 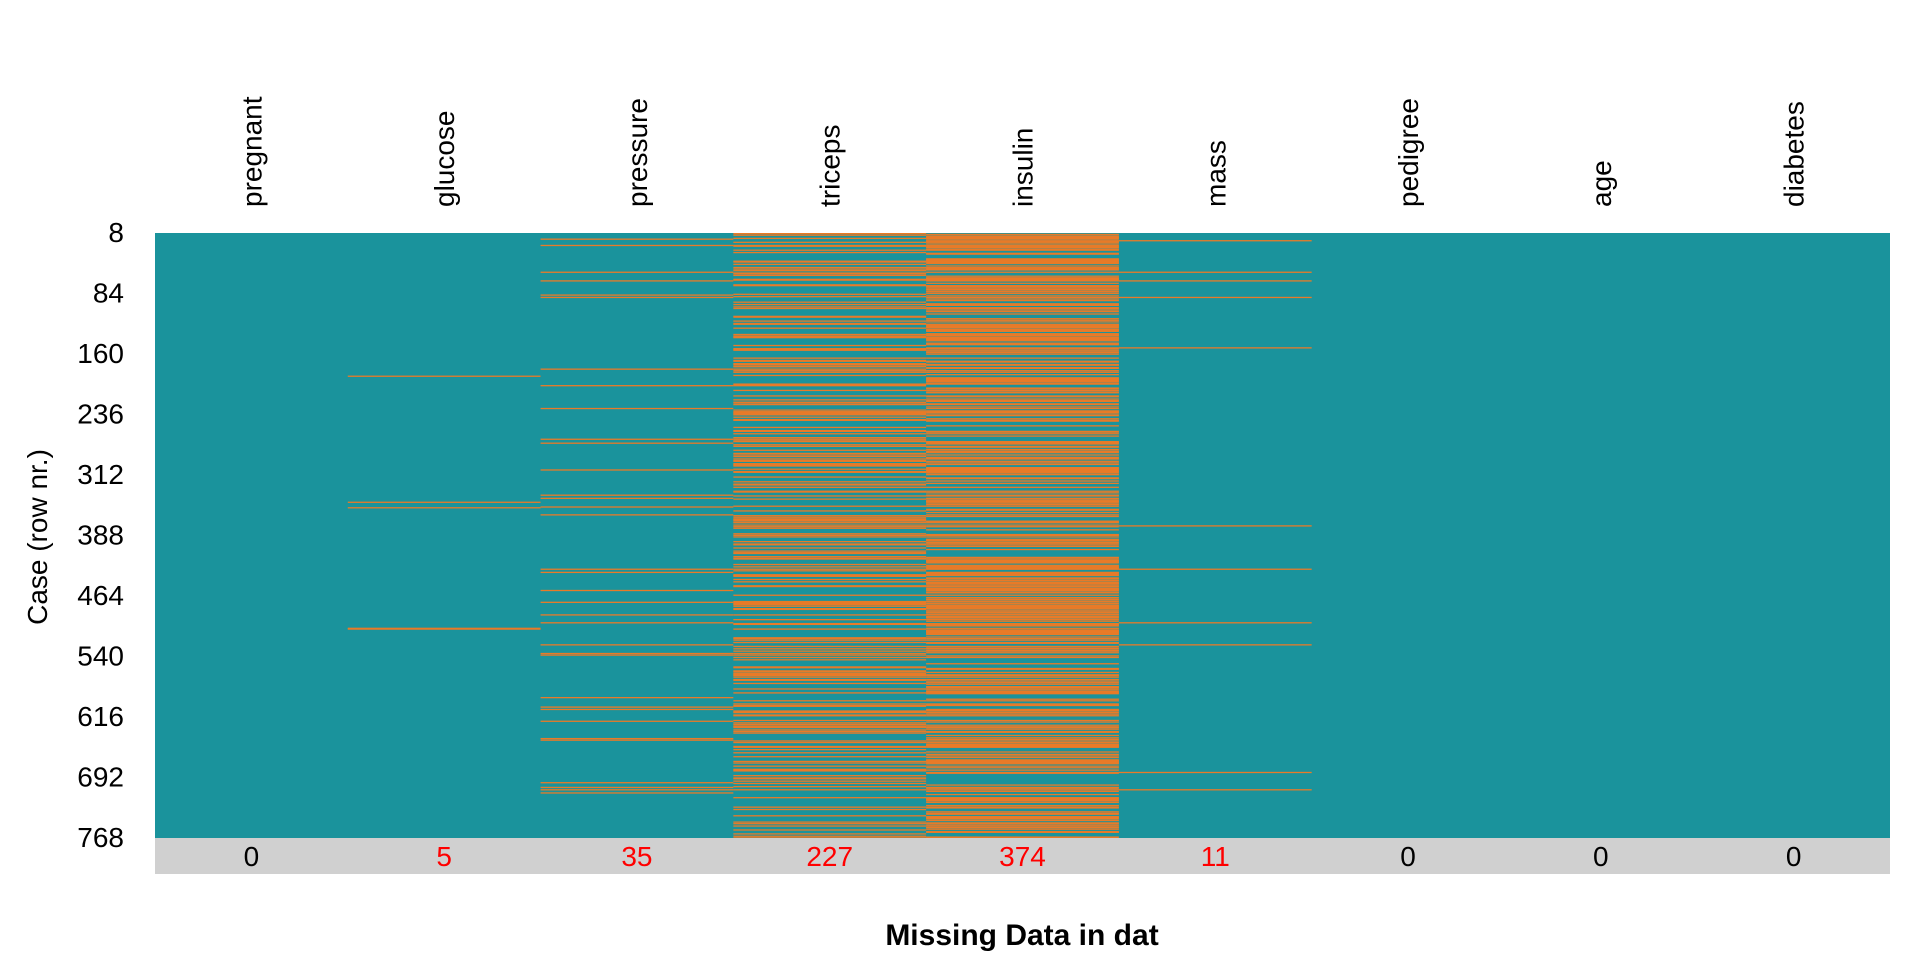 I want to click on missing-count-bar: 0 5 35 227 374 11 0 0 0, so click(x=1022, y=856).